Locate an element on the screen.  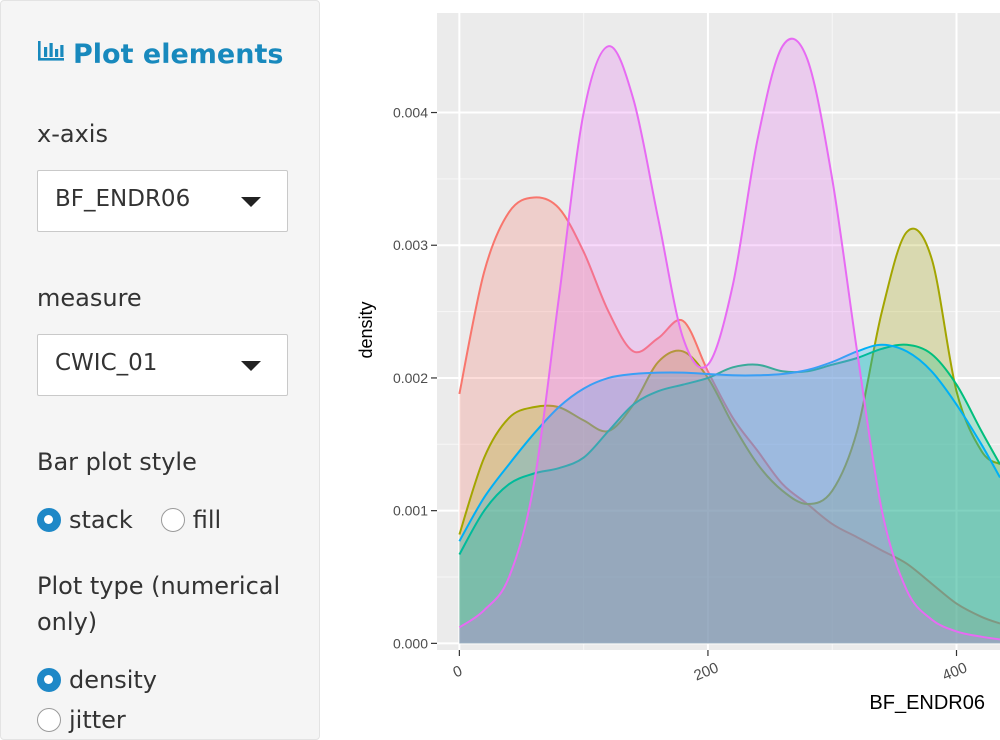
radio-label: stack is located at coordinates (101, 520).